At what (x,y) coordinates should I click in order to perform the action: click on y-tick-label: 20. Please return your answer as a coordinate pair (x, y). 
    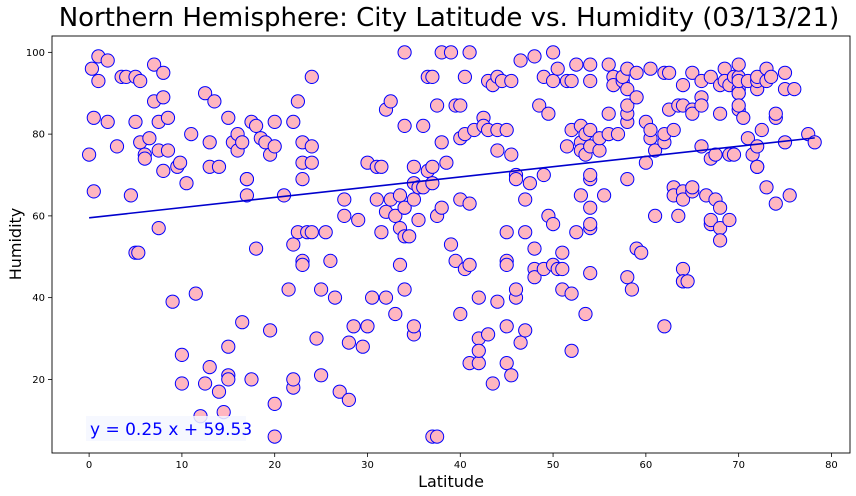
    Looking at the image, I should click on (38, 380).